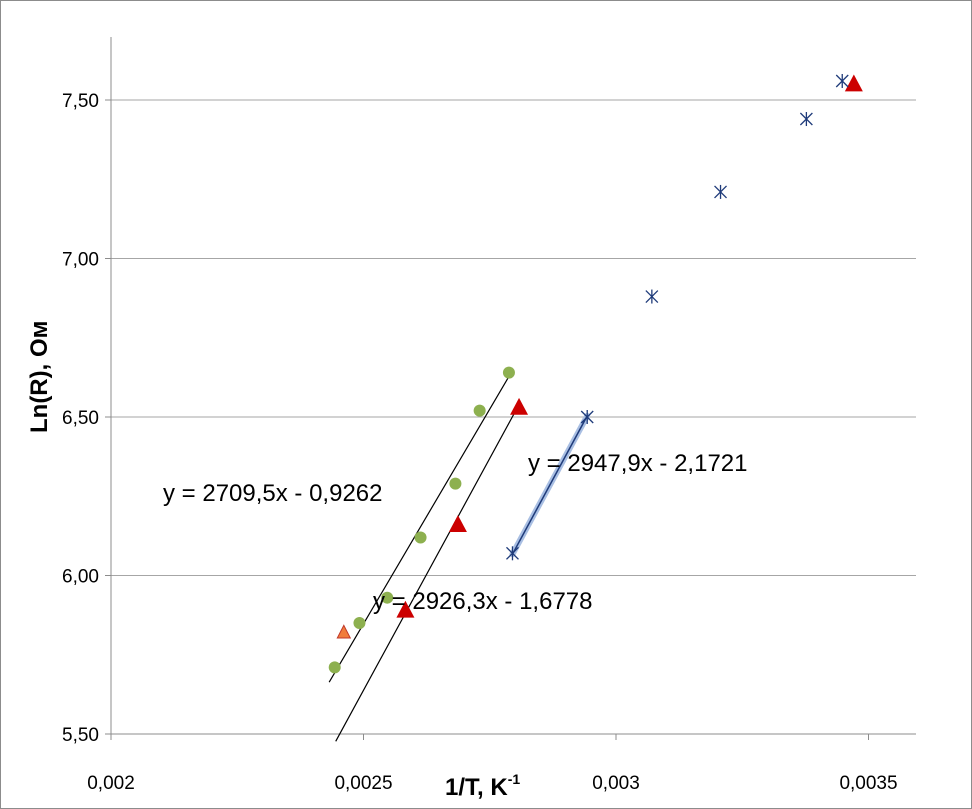 The width and height of the screenshot is (972, 809). I want to click on x-tick-label: 0,002, so click(111, 783).